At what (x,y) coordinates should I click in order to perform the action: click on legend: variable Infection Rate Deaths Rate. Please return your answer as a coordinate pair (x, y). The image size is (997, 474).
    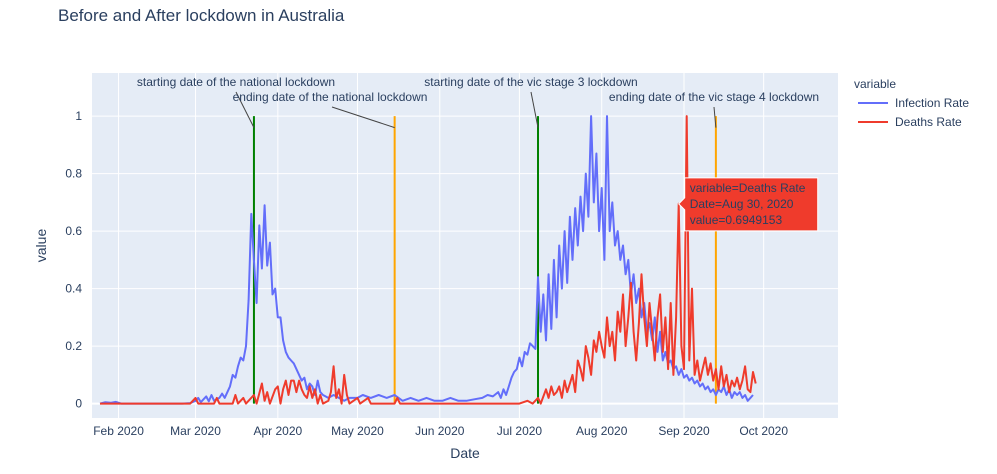
    Looking at the image, I should click on (911, 103).